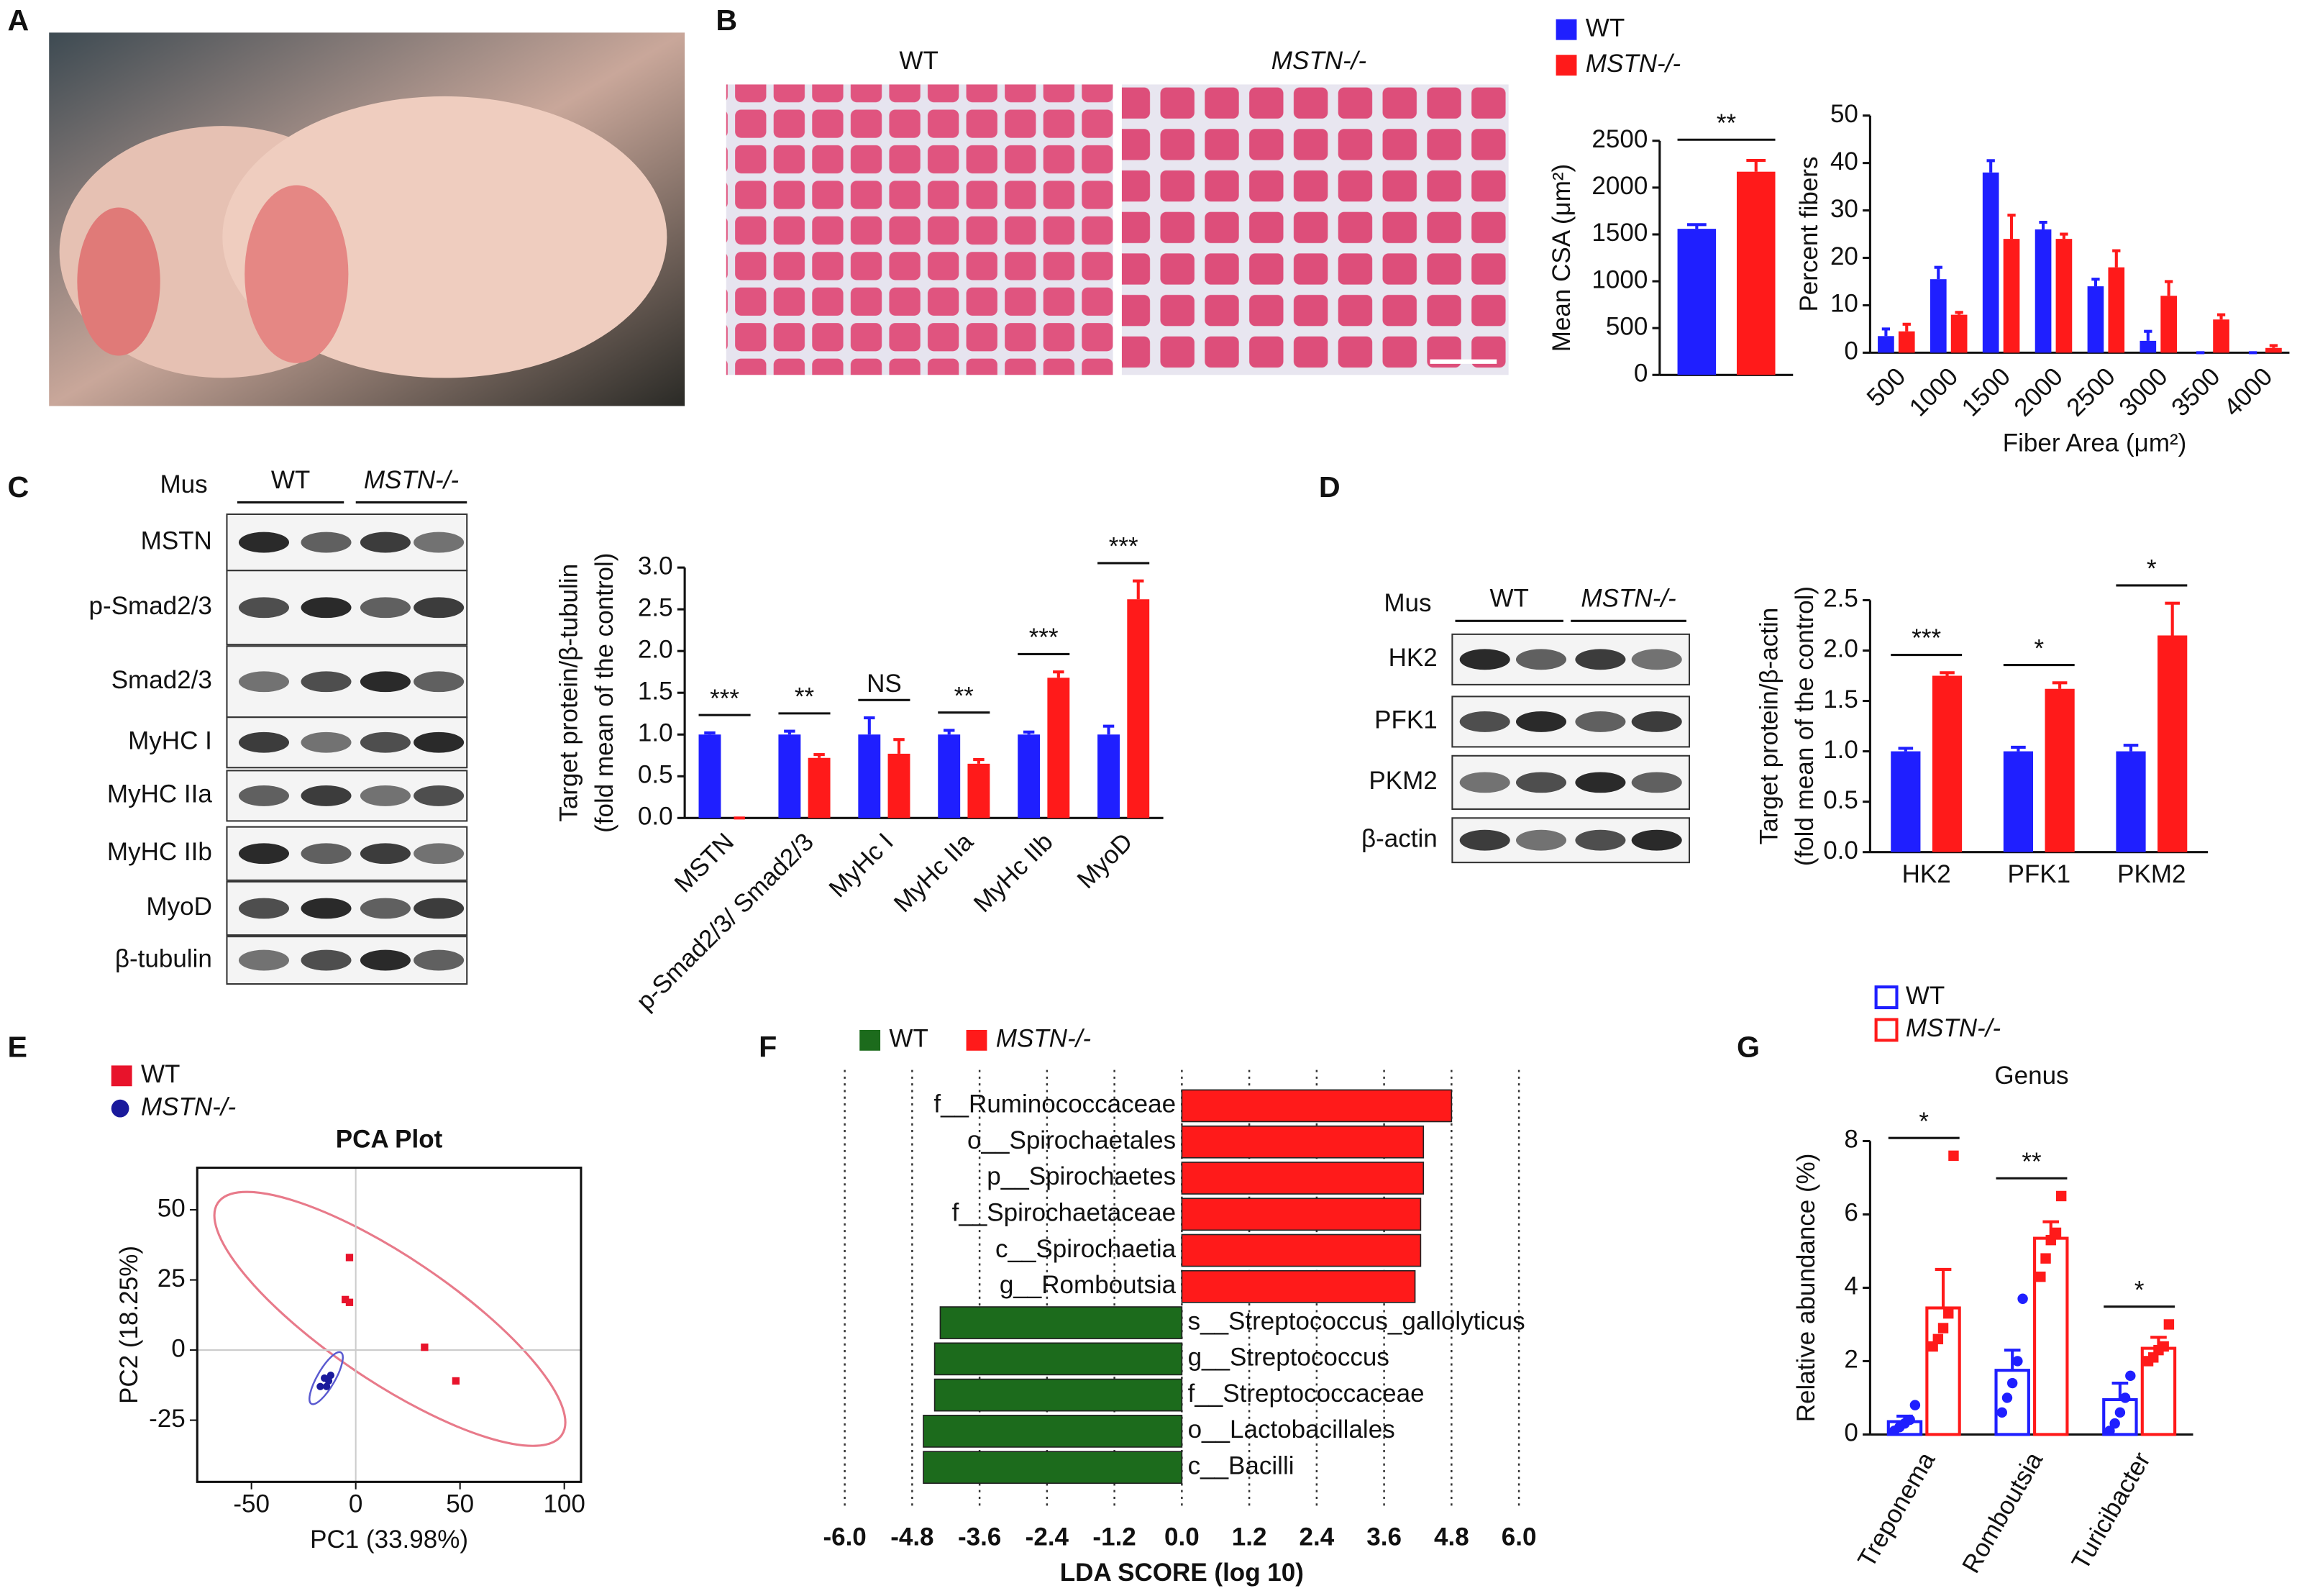  What do you see at coordinates (1851, 1433) in the screenshot?
I see `y-tick-label: 0` at bounding box center [1851, 1433].